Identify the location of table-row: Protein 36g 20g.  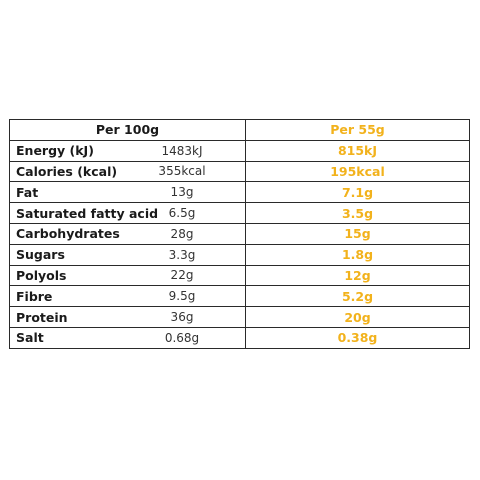
(239, 317).